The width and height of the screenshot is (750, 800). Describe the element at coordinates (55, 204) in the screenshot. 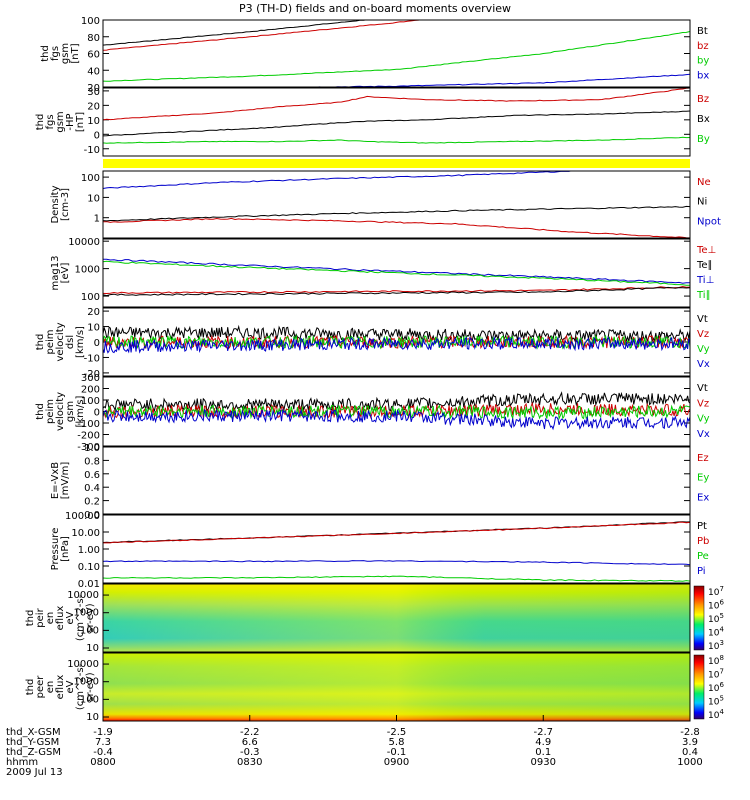

I see `y-axis-label-line: Density` at that location.